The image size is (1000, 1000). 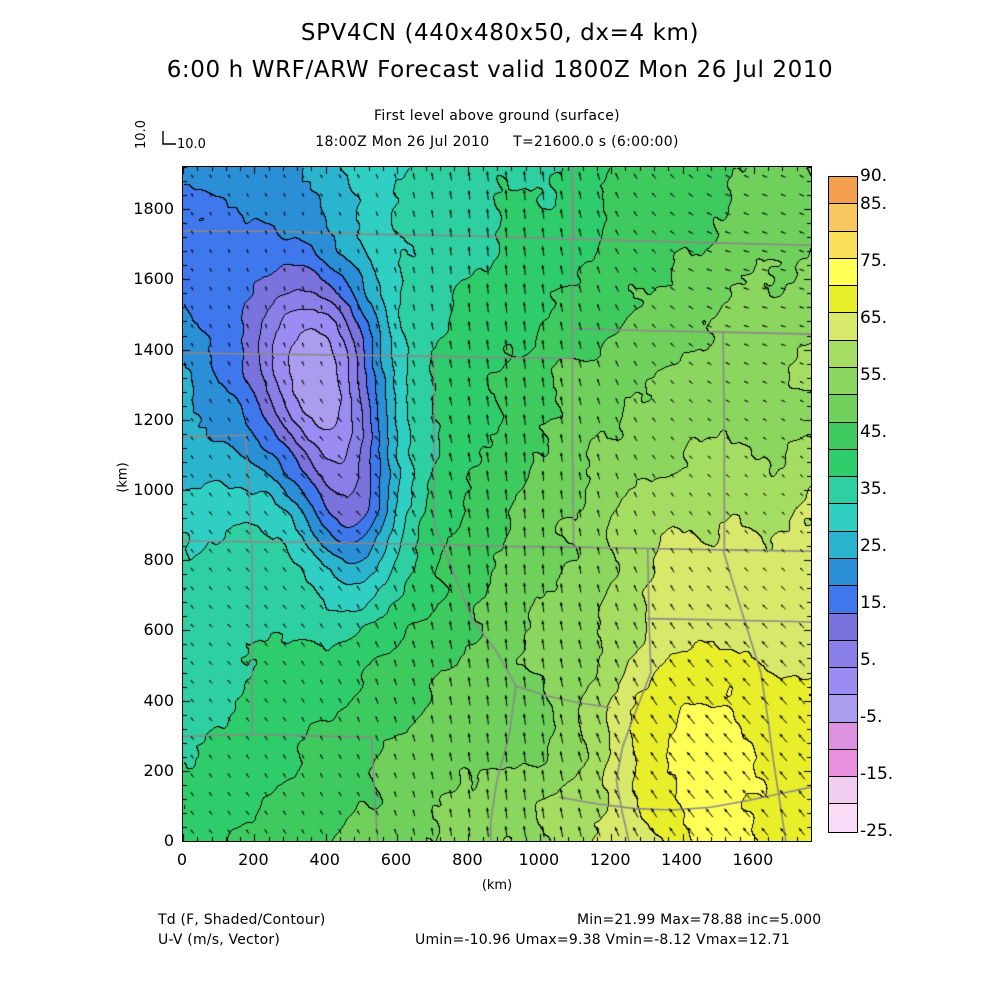 I want to click on x-axis-ticks: 0 200 400 600 800 1000 1200 1400 1600, so click(x=494, y=862).